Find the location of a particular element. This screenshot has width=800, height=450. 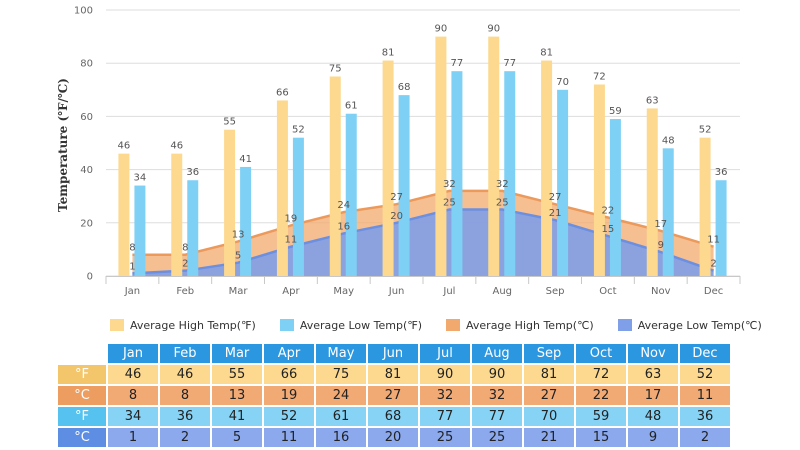

table-cell: 55 is located at coordinates (237, 374).